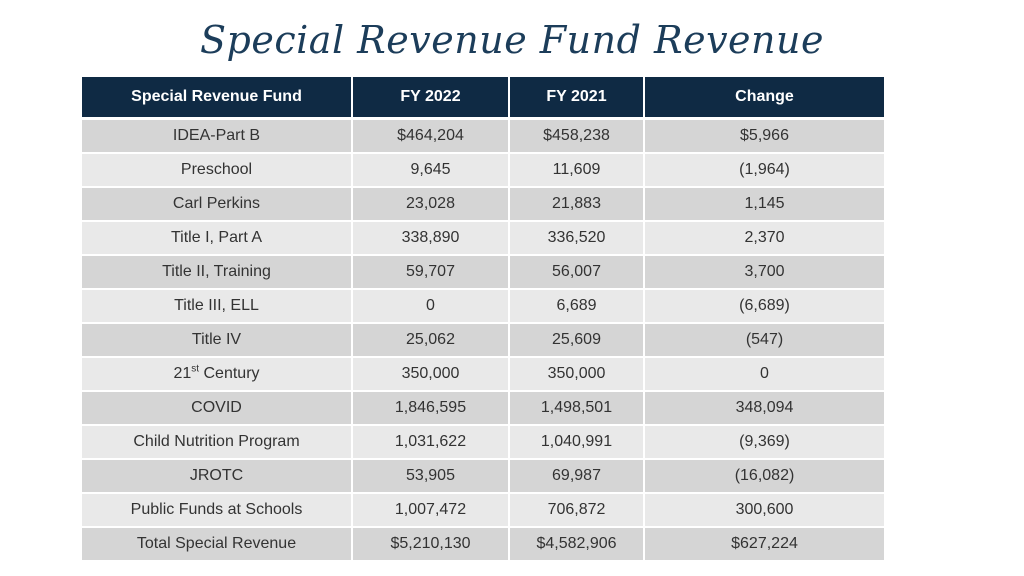 The width and height of the screenshot is (1024, 576). Describe the element at coordinates (577, 408) in the screenshot. I see `cell-fy2021: 1,498,501` at that location.